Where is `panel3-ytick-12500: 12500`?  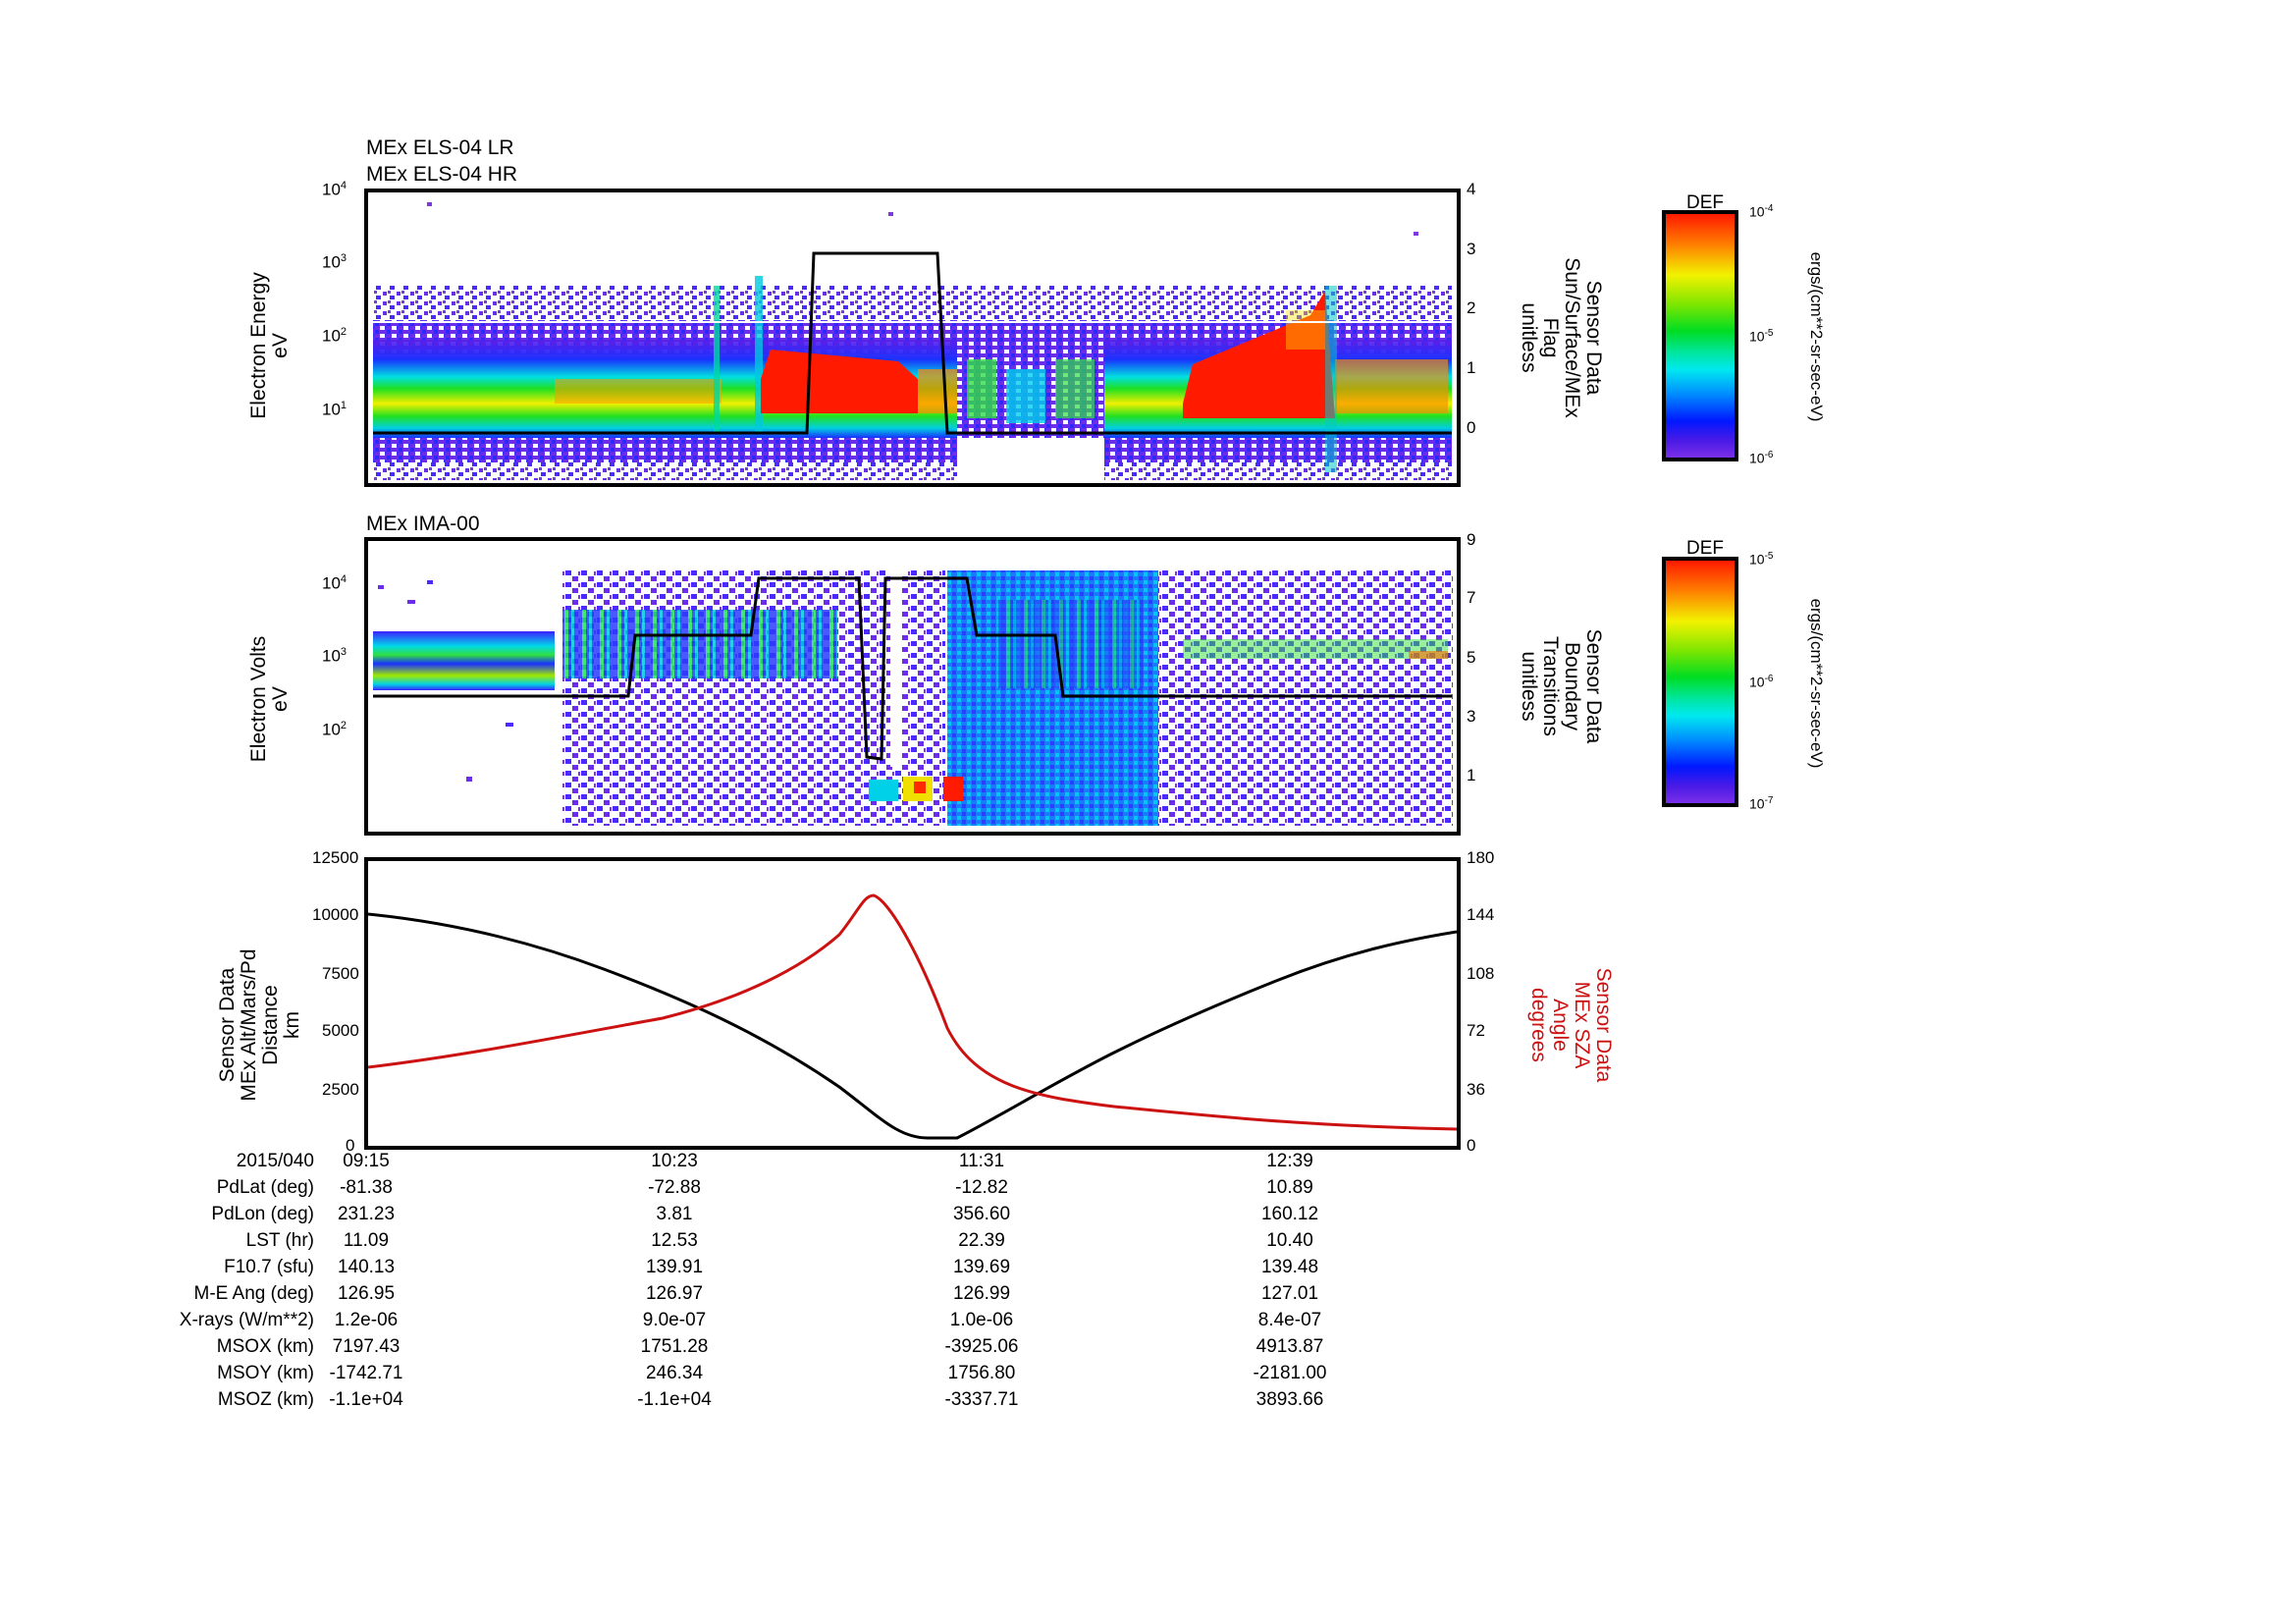
panel3-ytick-12500: 12500 is located at coordinates (335, 857).